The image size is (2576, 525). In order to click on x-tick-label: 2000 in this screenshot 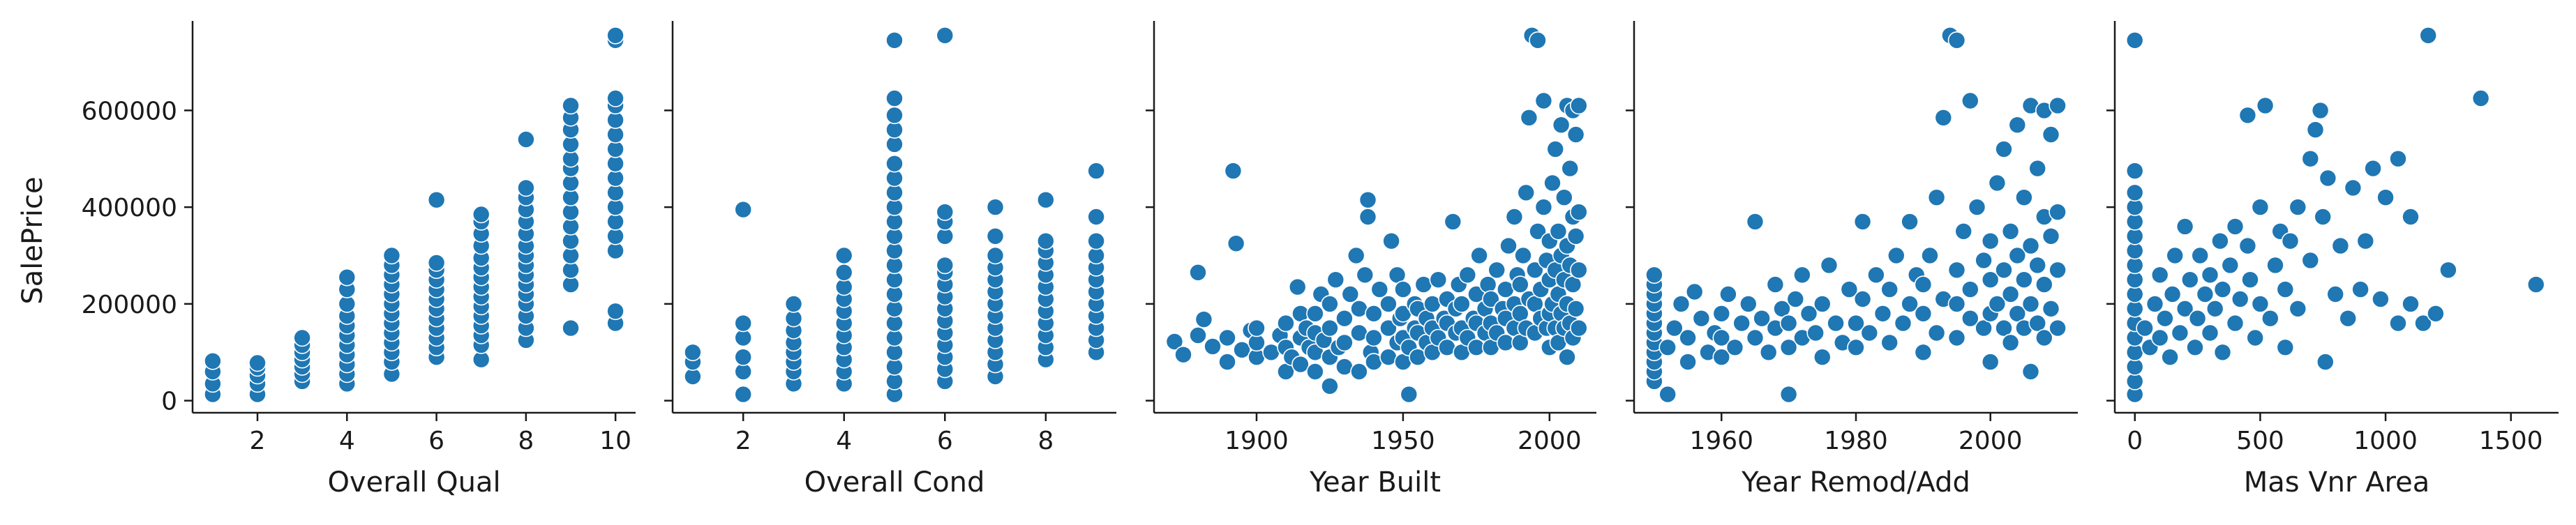, I will do `click(1991, 441)`.